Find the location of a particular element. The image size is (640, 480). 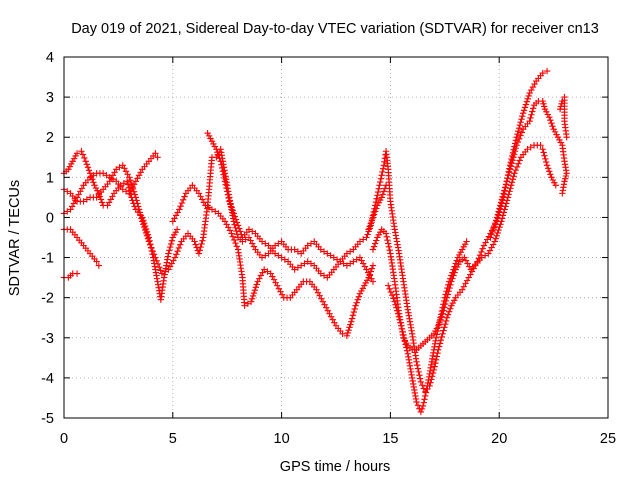

y-tick-label: -3 is located at coordinates (47, 339).